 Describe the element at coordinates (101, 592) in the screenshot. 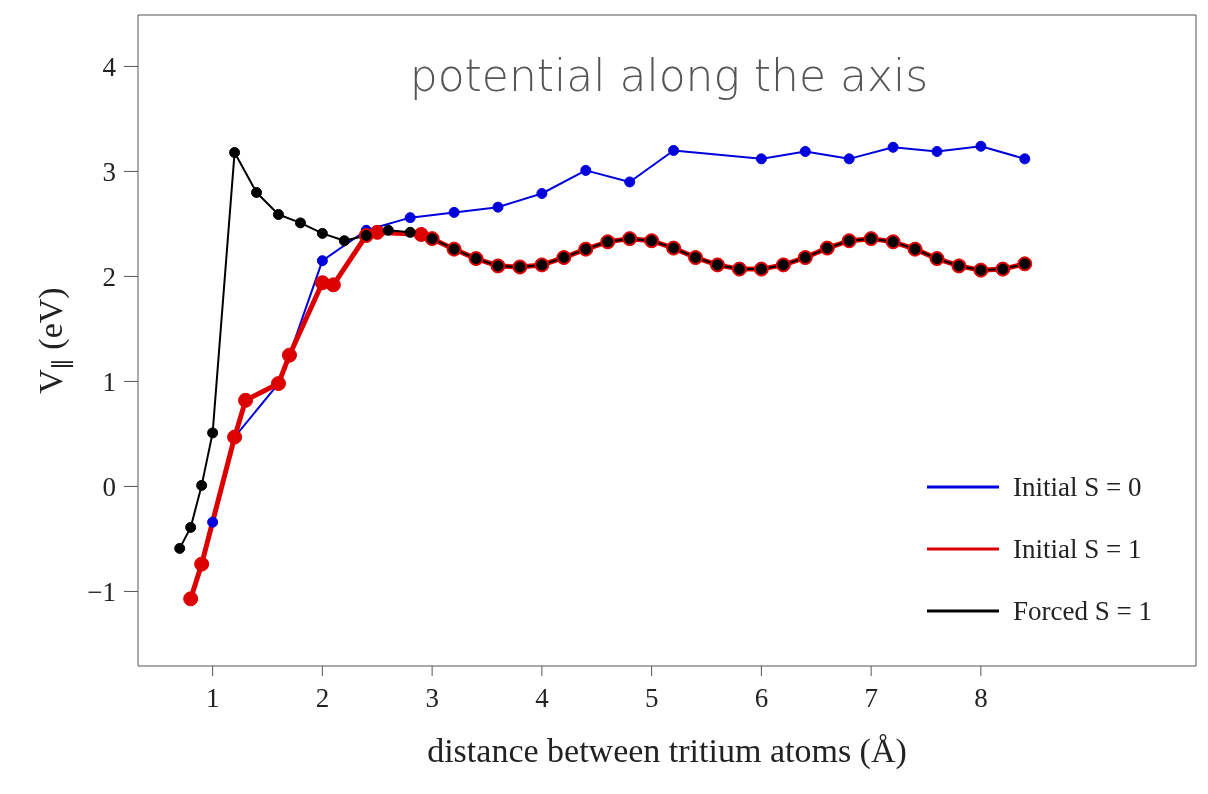

I see `y-tick-label: −1` at that location.